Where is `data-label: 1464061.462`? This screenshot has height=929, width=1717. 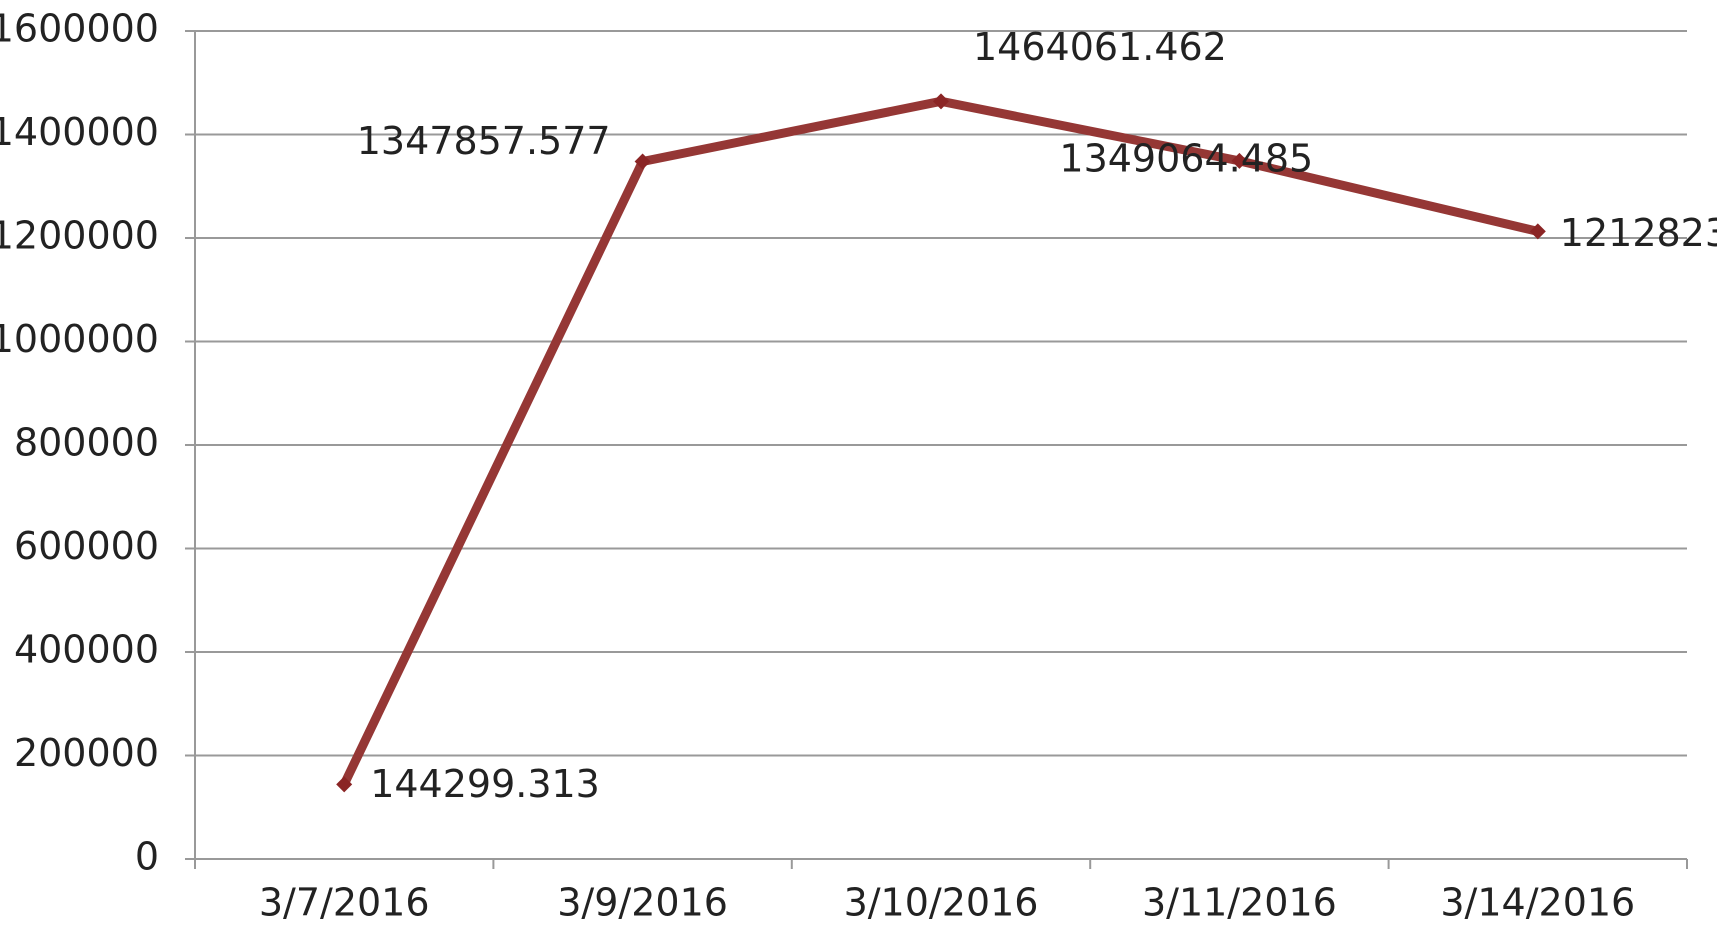 data-label: 1464061.462 is located at coordinates (1100, 47).